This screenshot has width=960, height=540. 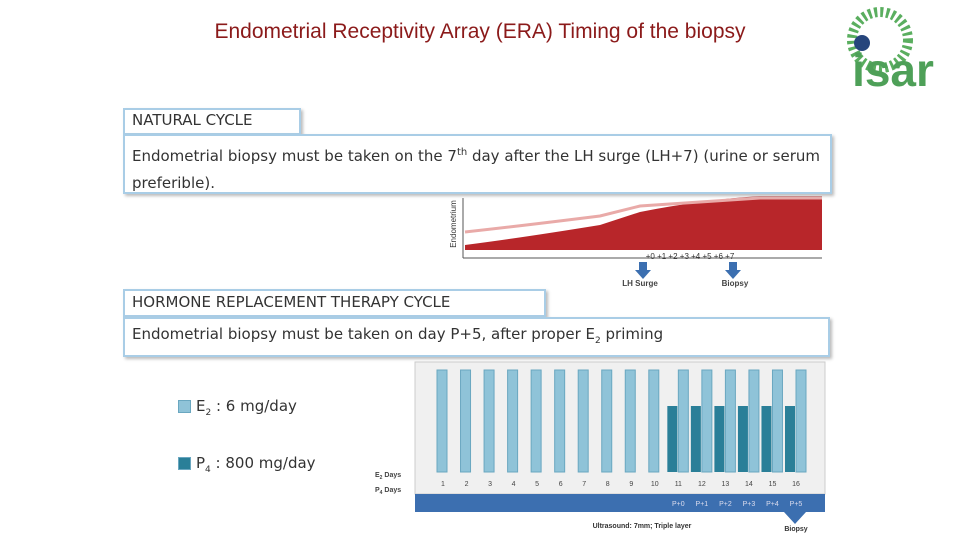 I want to click on hrt-heading: HORMONE REPLACEMENT THERAPY CYCLE, so click(x=334, y=303).